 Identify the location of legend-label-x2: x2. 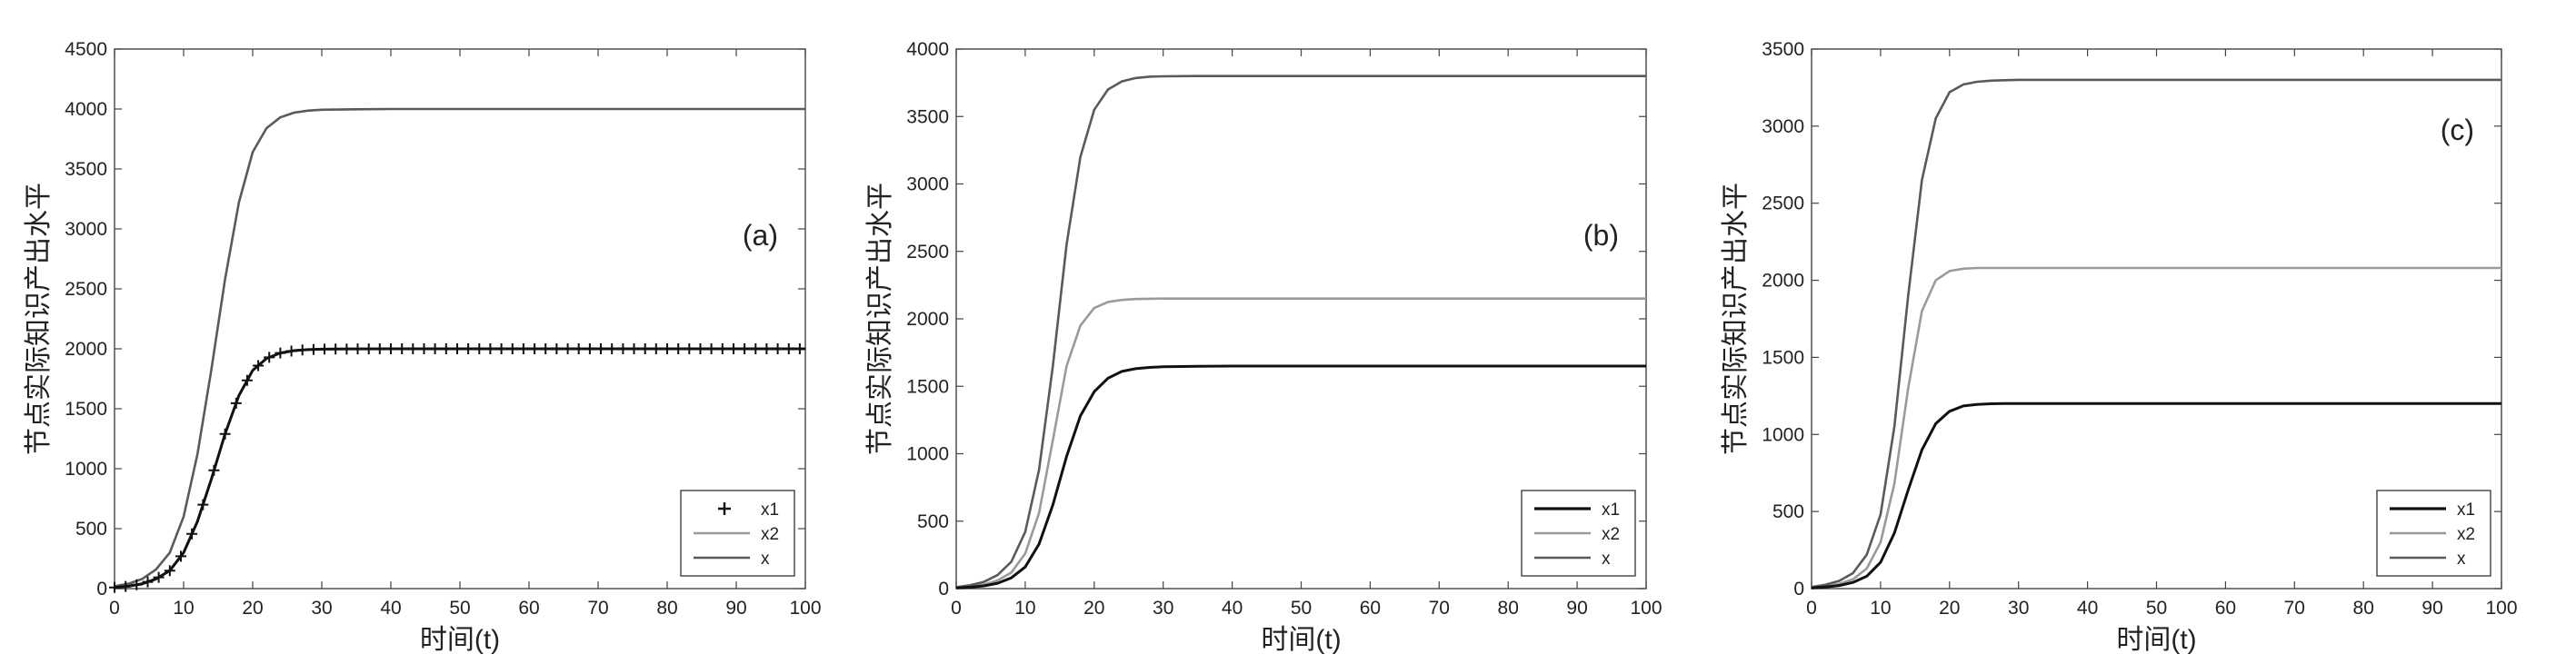
(2466, 534).